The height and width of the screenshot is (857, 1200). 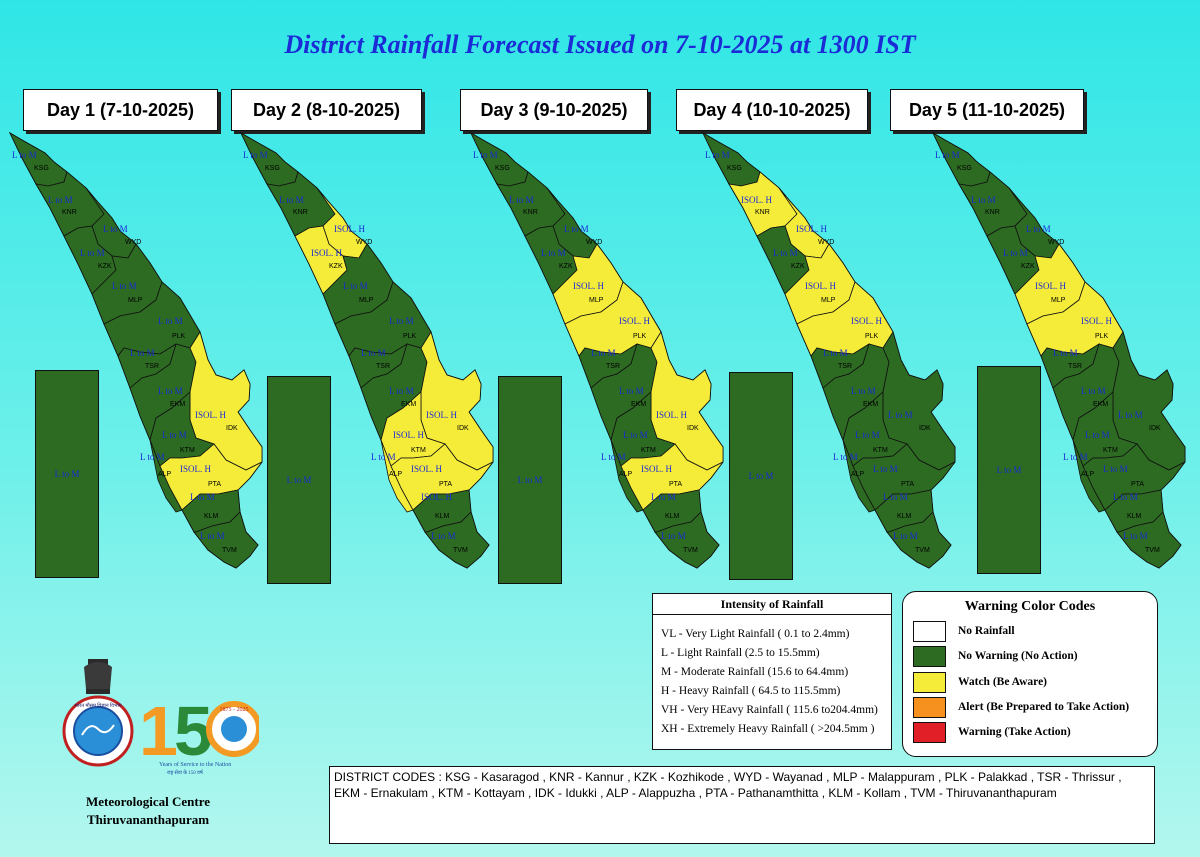 What do you see at coordinates (1003, 682) in the screenshot?
I see `warning-code-label: Watch (Be Aware)` at bounding box center [1003, 682].